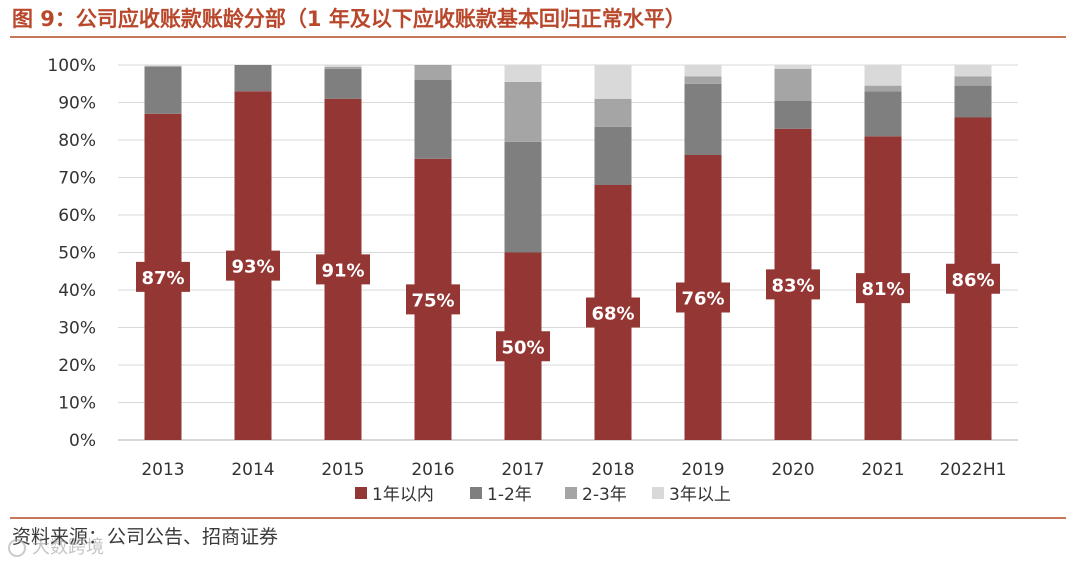 The height and width of the screenshot is (565, 1080). I want to click on source-rule, so click(538, 518).